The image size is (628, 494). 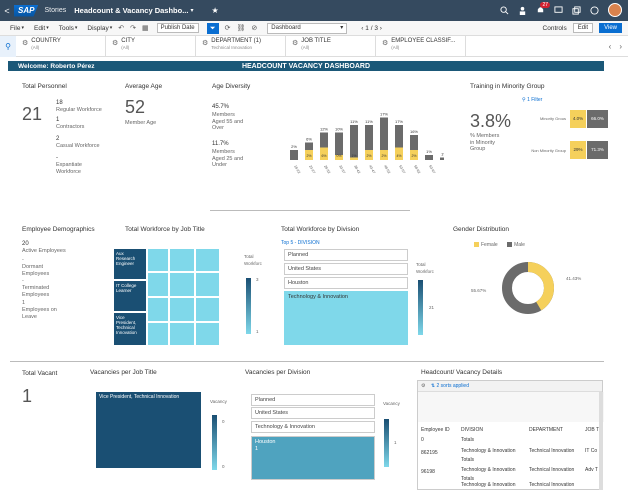 I want to click on male-pct: 55.67%, so click(x=479, y=290).